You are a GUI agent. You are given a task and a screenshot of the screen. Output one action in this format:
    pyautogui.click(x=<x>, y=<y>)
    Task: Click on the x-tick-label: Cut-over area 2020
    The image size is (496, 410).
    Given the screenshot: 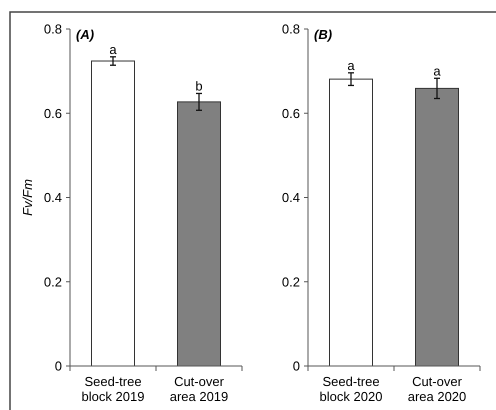 What is the action you would take?
    pyautogui.click(x=437, y=389)
    